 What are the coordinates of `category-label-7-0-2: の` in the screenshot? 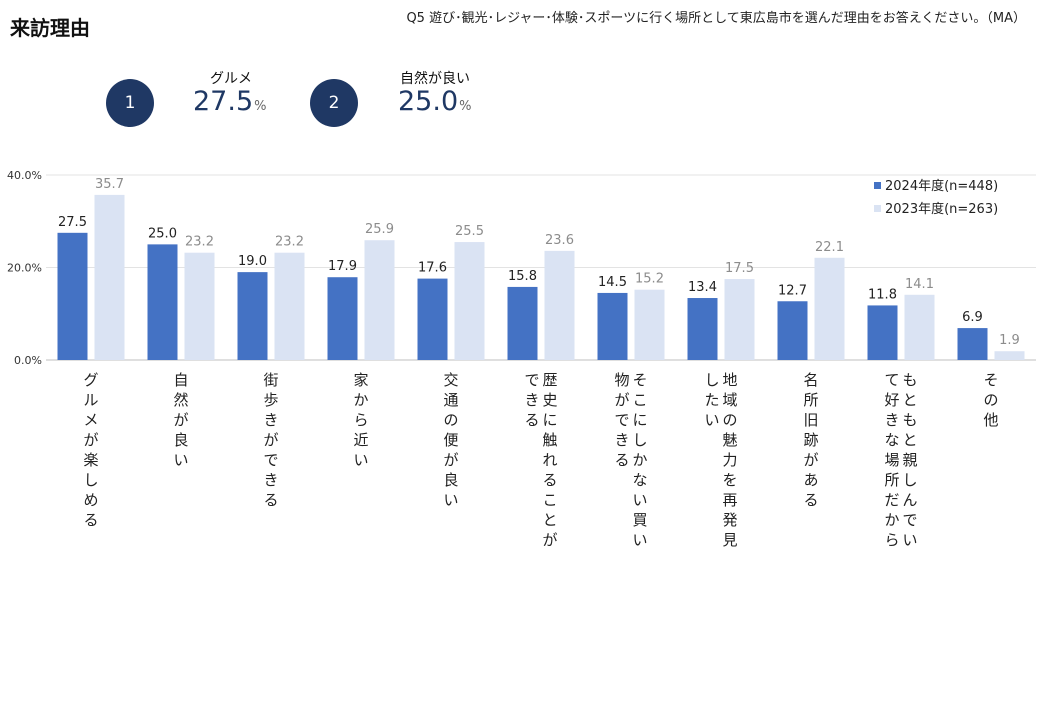 It's located at (729, 420).